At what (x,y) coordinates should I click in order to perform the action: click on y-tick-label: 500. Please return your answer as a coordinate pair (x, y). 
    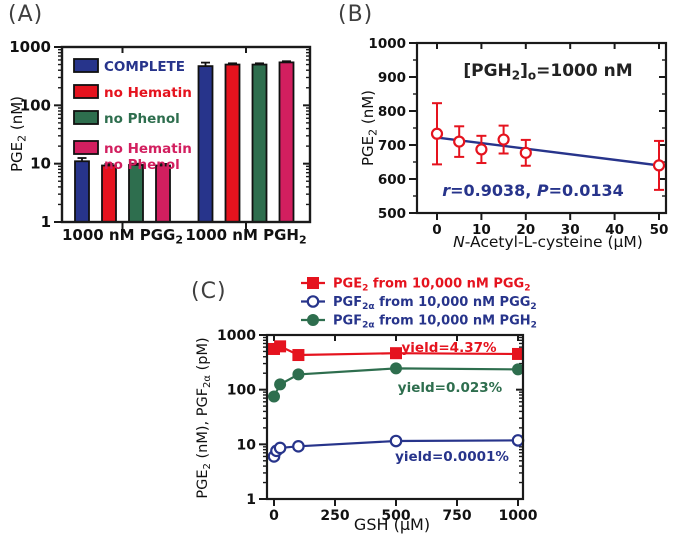
    Looking at the image, I should click on (392, 214).